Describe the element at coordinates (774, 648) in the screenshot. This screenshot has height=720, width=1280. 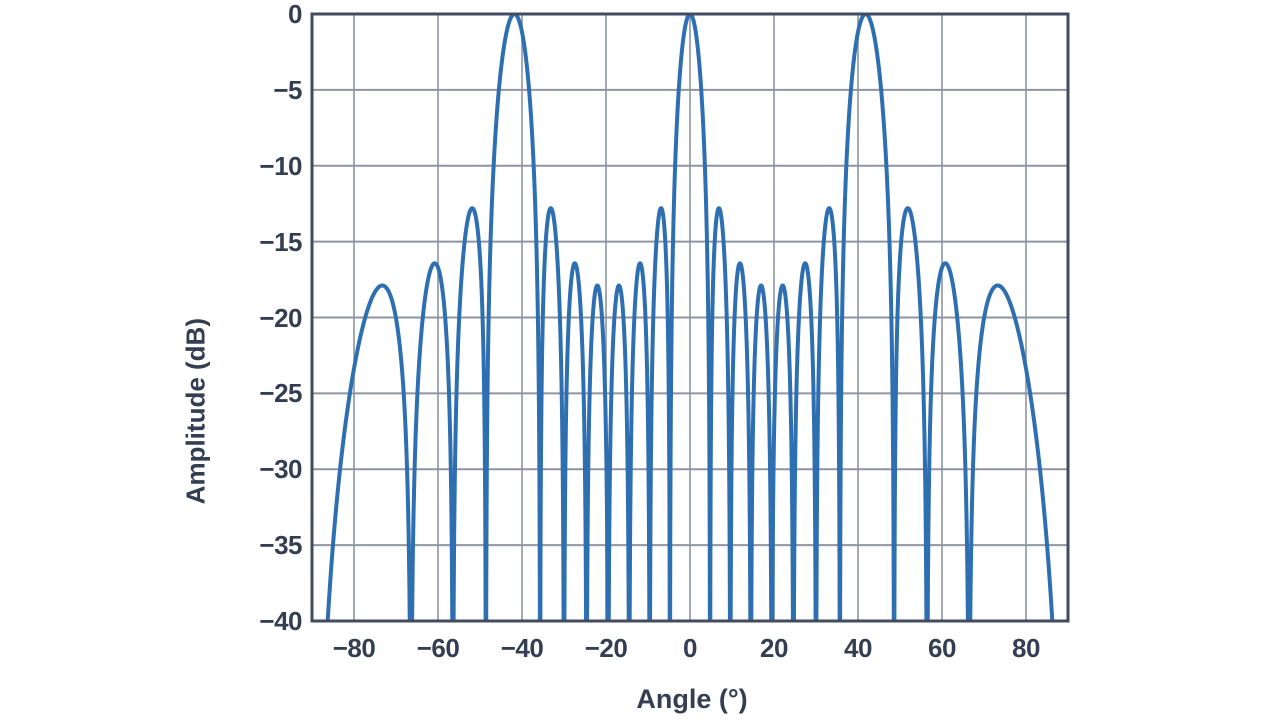
I see `x-tick-label: 20` at that location.